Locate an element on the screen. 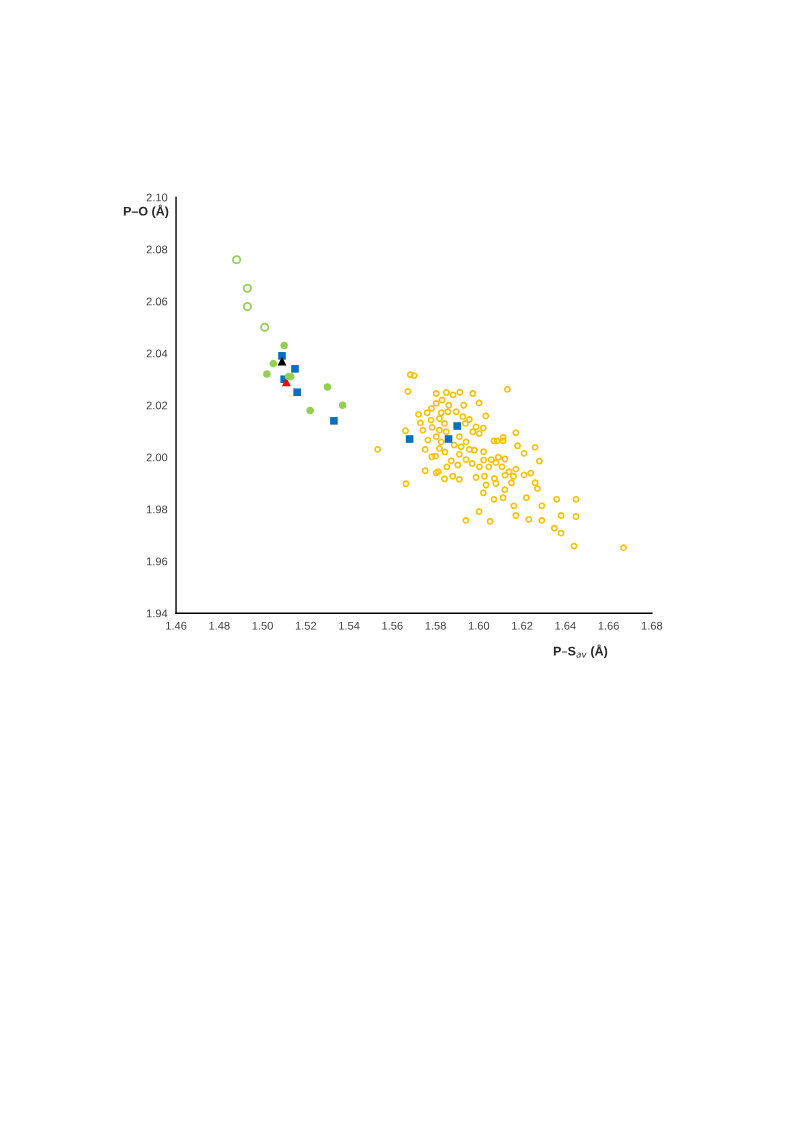  x-axis-title: P–S$_{av}$ (Å) is located at coordinates (580, 651).